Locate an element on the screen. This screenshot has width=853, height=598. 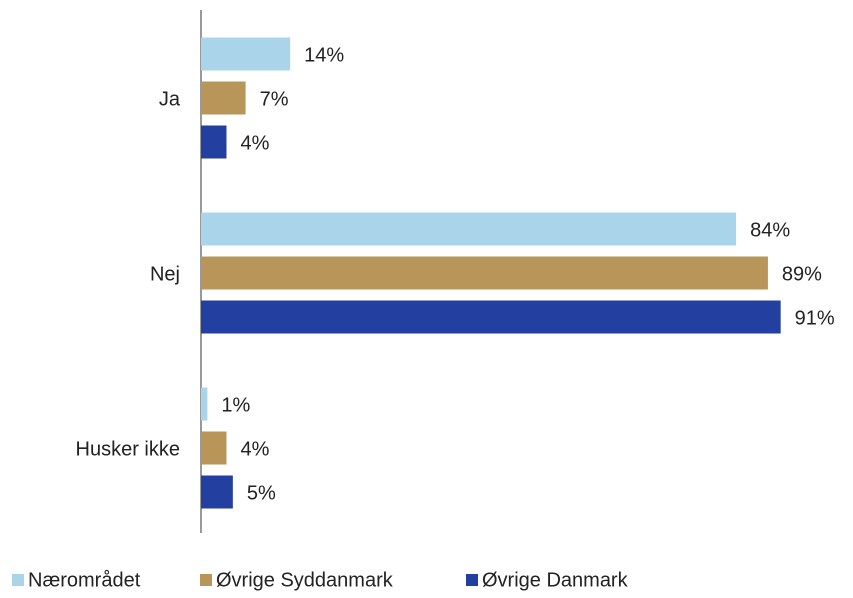
data-label: 5% is located at coordinates (261, 493).